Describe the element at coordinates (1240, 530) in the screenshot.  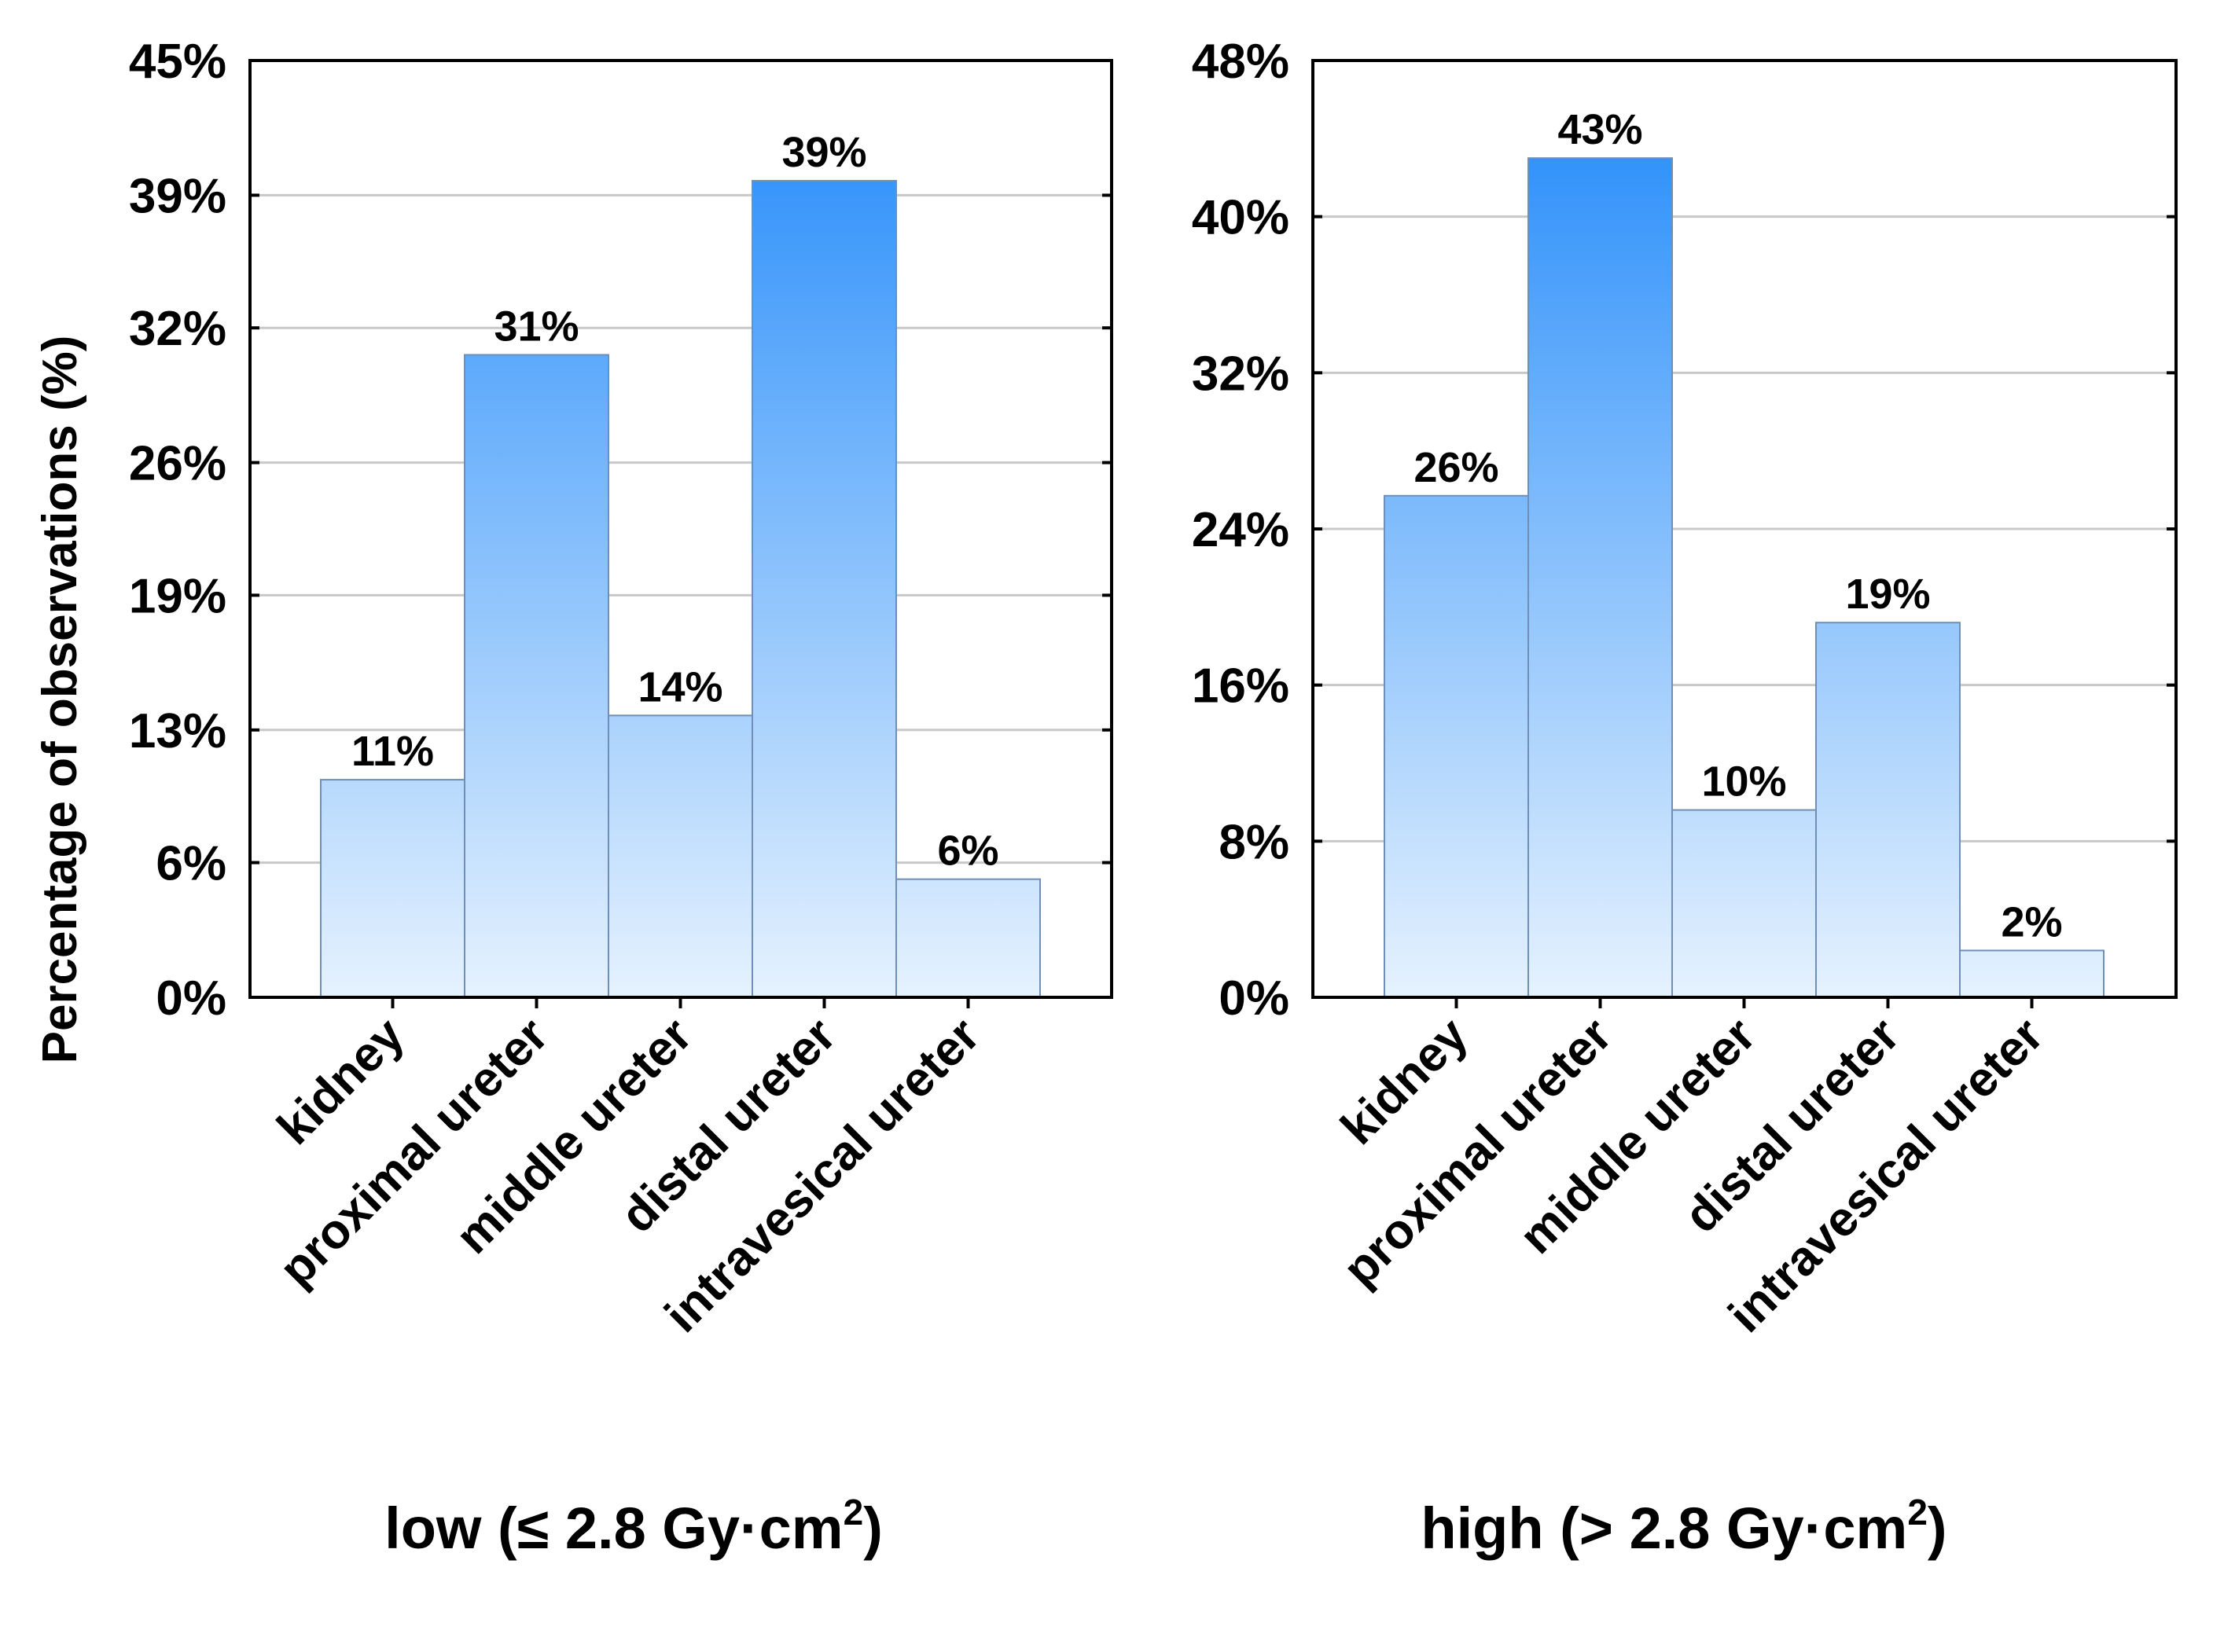
I see `y-tick-label: 24%` at that location.